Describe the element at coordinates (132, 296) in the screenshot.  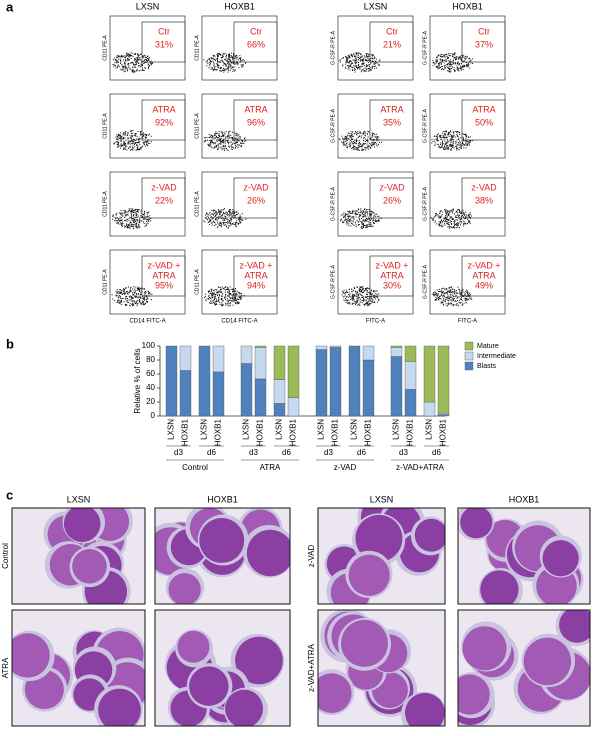
I see `scatter-cloud` at that location.